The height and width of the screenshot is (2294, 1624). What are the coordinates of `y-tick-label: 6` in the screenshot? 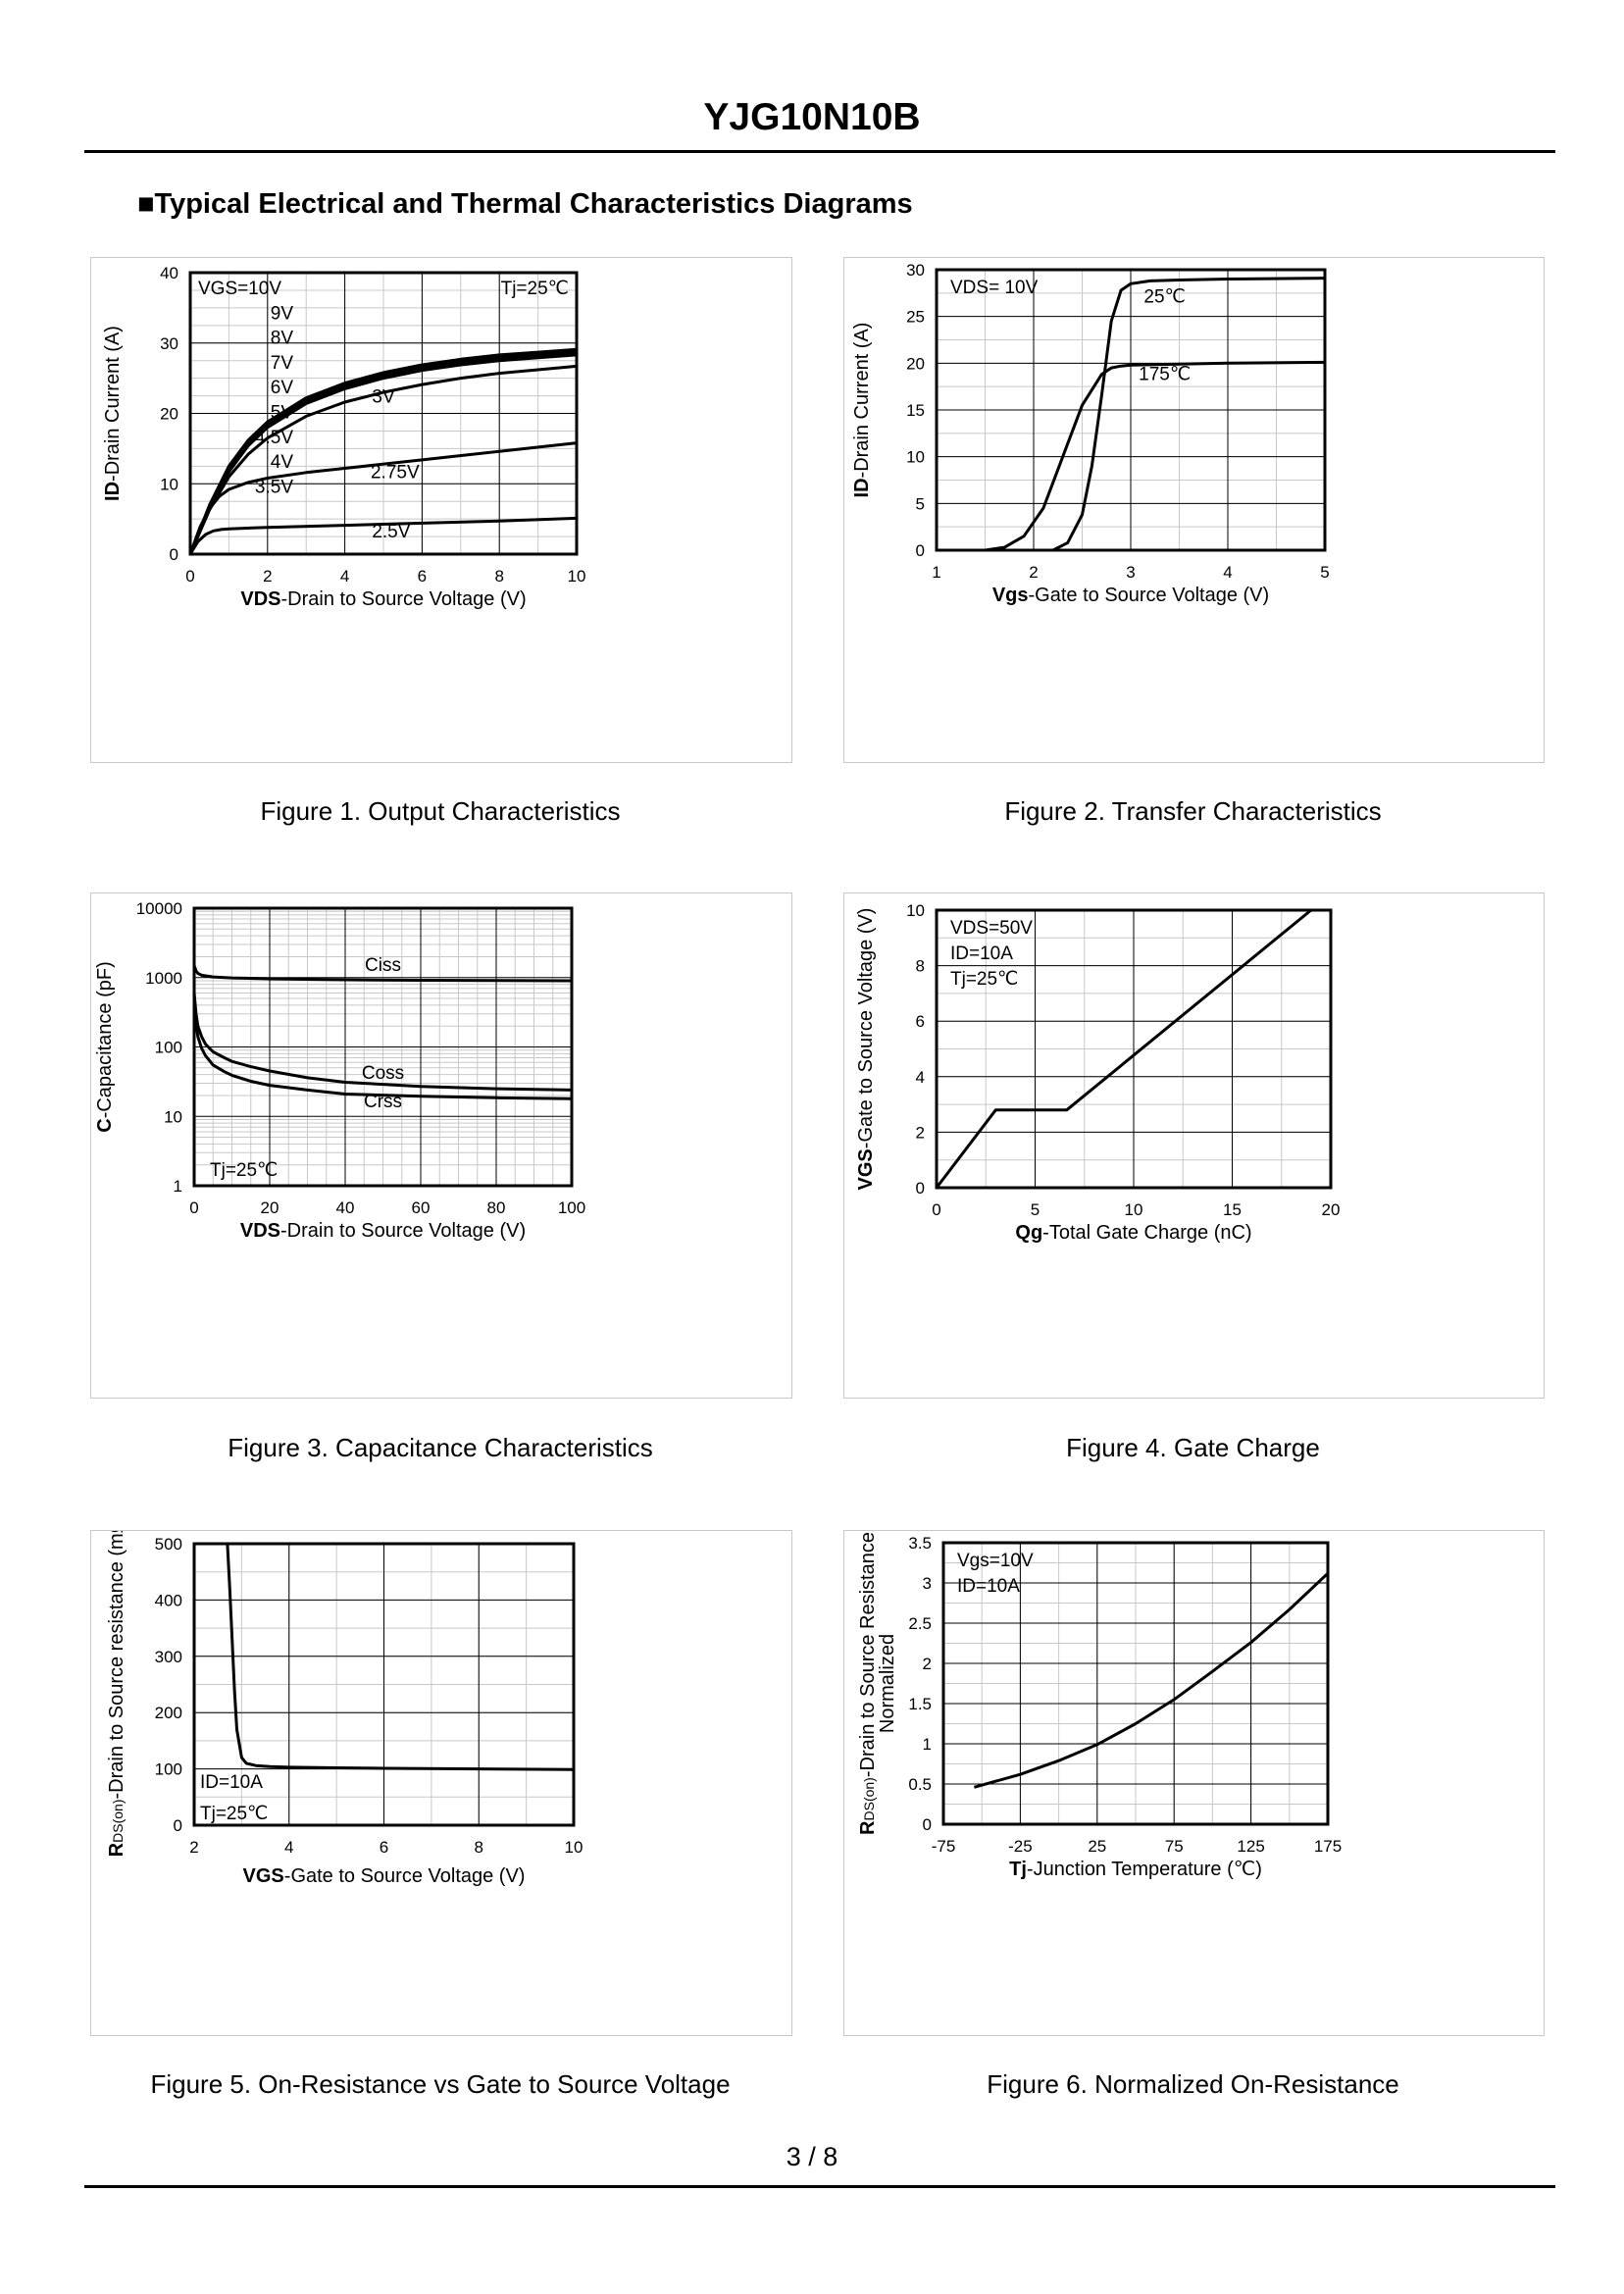 It's located at (920, 1022).